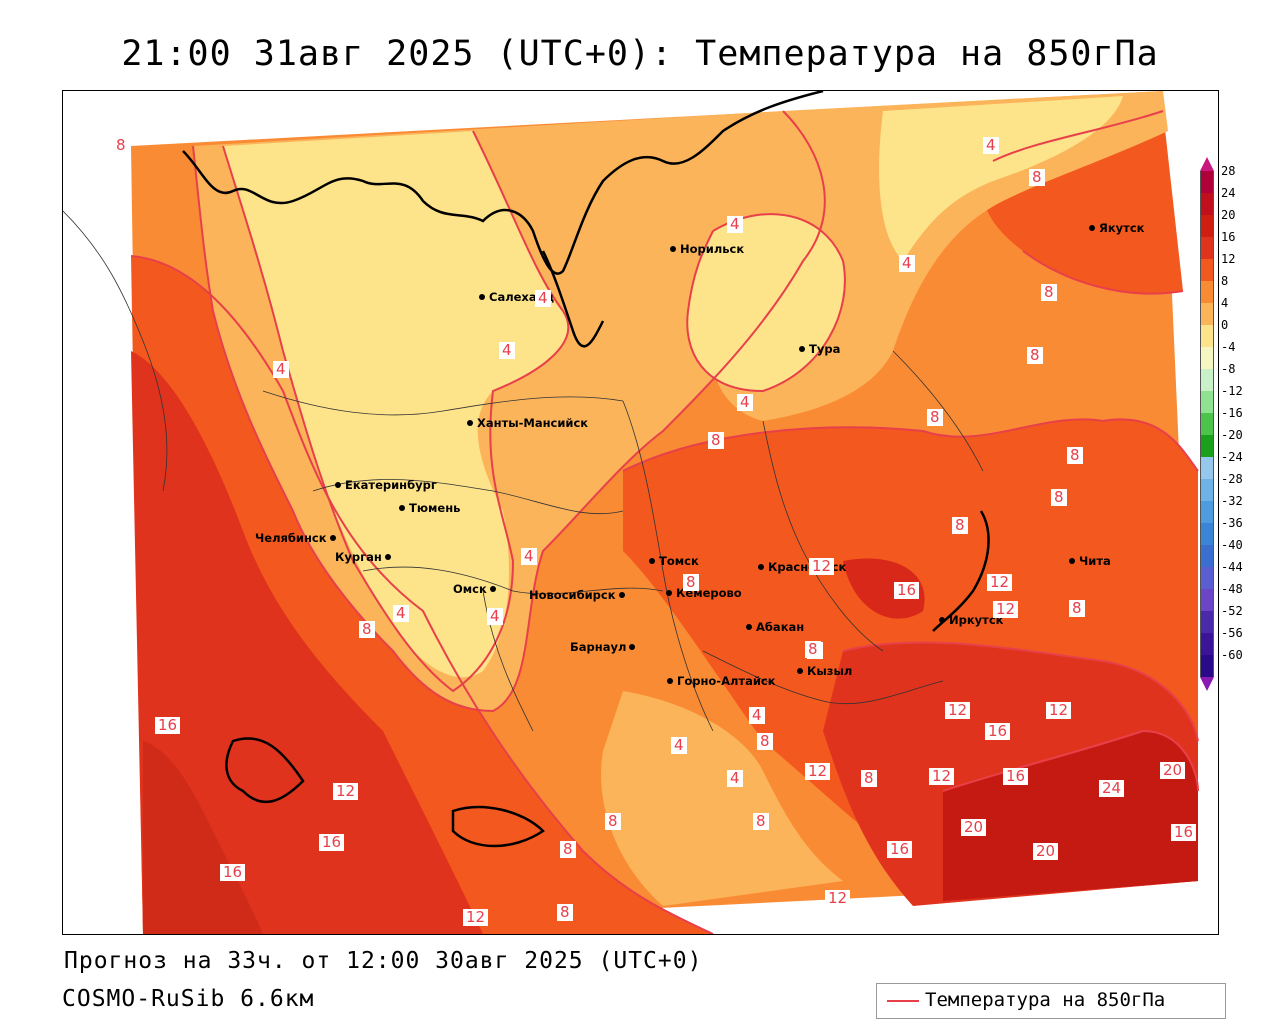 This screenshot has width=1280, height=1024. I want to click on city-marker: Новосибирск, so click(579, 595).